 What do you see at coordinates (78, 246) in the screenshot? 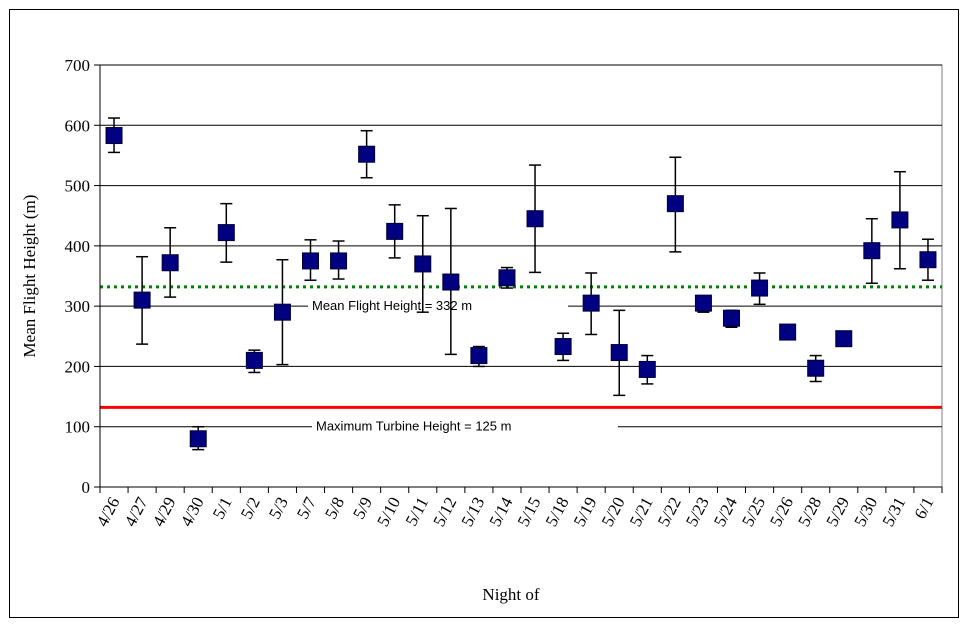
I see `y-tick-label: 400` at bounding box center [78, 246].